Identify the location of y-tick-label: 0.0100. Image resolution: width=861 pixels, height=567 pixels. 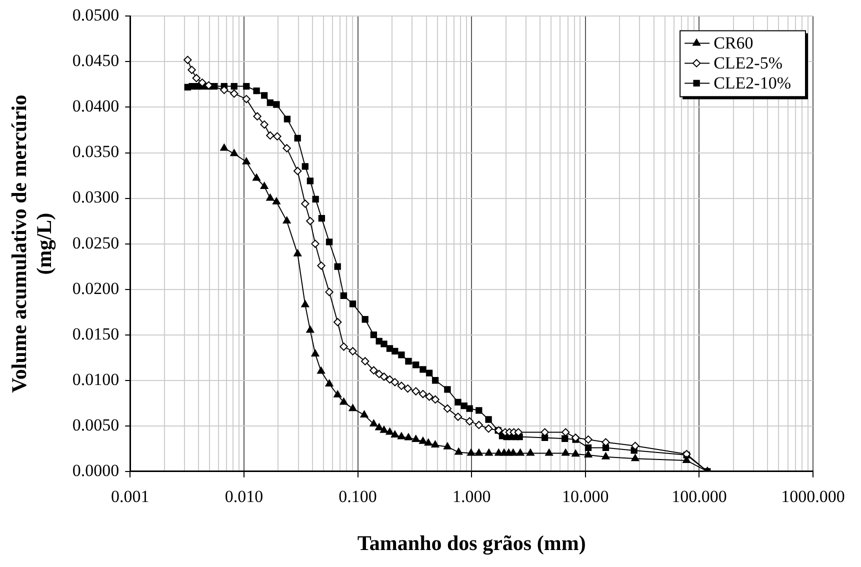
(96, 379).